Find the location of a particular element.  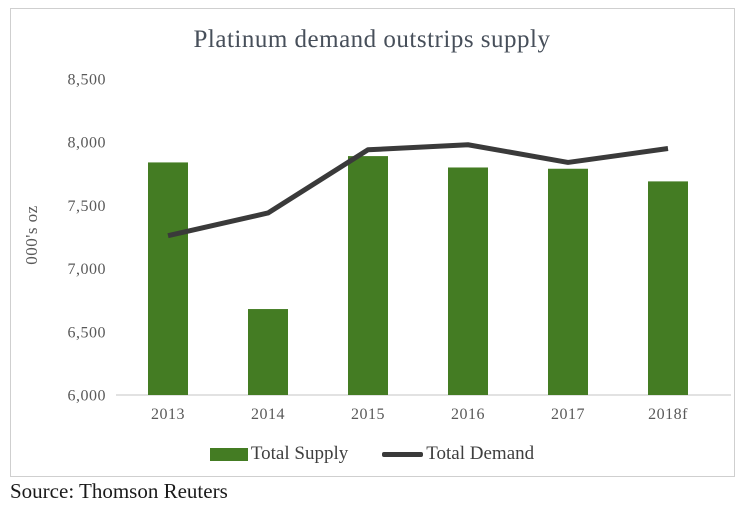

x-tick-label-2018f: 2018f is located at coordinates (668, 414).